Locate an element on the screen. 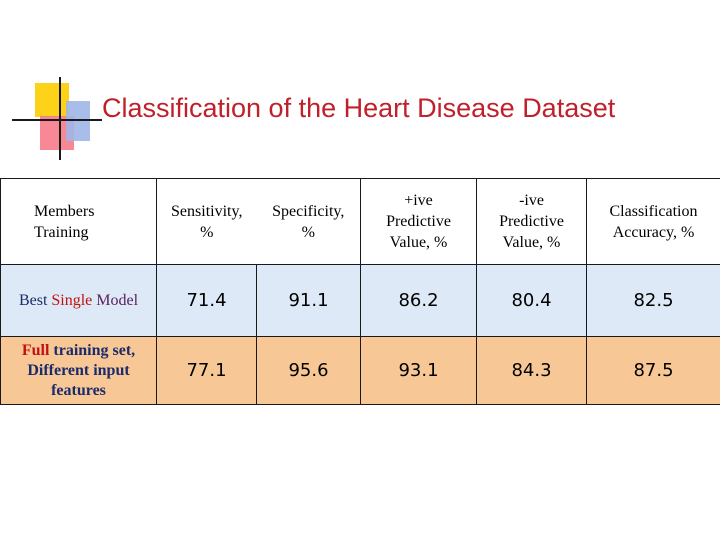 The height and width of the screenshot is (540, 720). header-members-training: Members Training is located at coordinates (78, 221).